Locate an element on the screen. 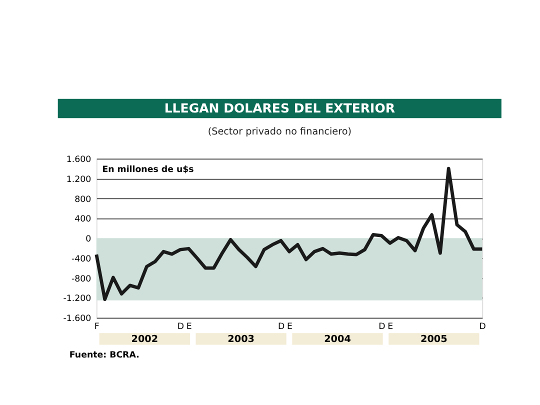 The width and height of the screenshot is (540, 405). y-tick-label: -1.200 is located at coordinates (77, 299).